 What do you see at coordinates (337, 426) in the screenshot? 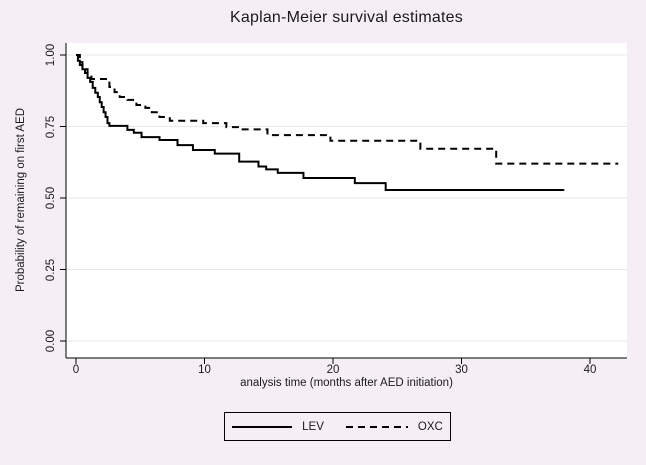
I see `legend: LEV OXC` at bounding box center [337, 426].